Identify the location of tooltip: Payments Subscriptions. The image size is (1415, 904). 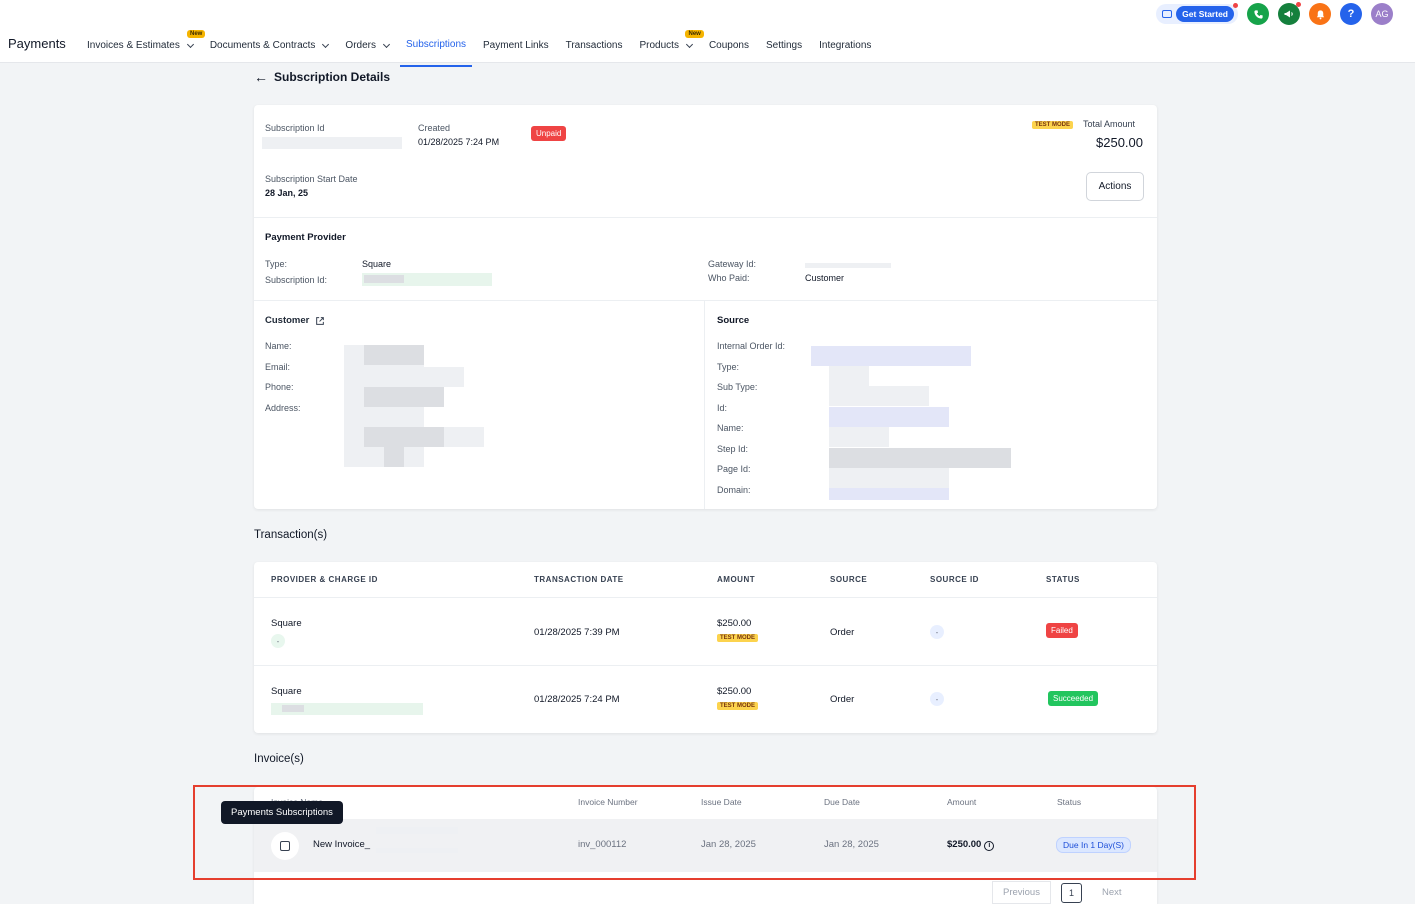
(282, 812).